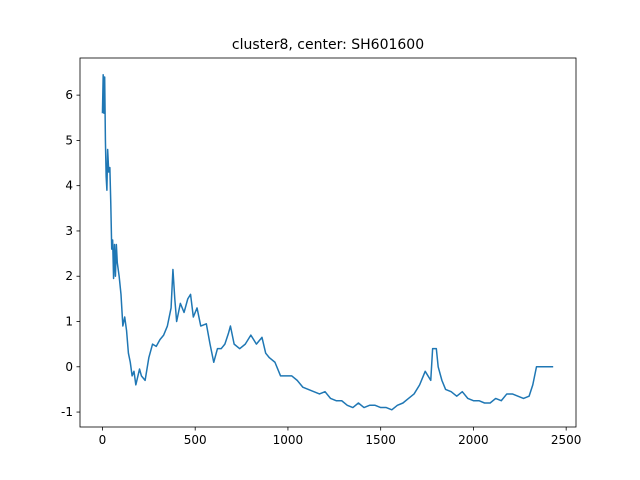  Describe the element at coordinates (328, 45) in the screenshot. I see `chart-title: cluster8, center: SH601600` at that location.